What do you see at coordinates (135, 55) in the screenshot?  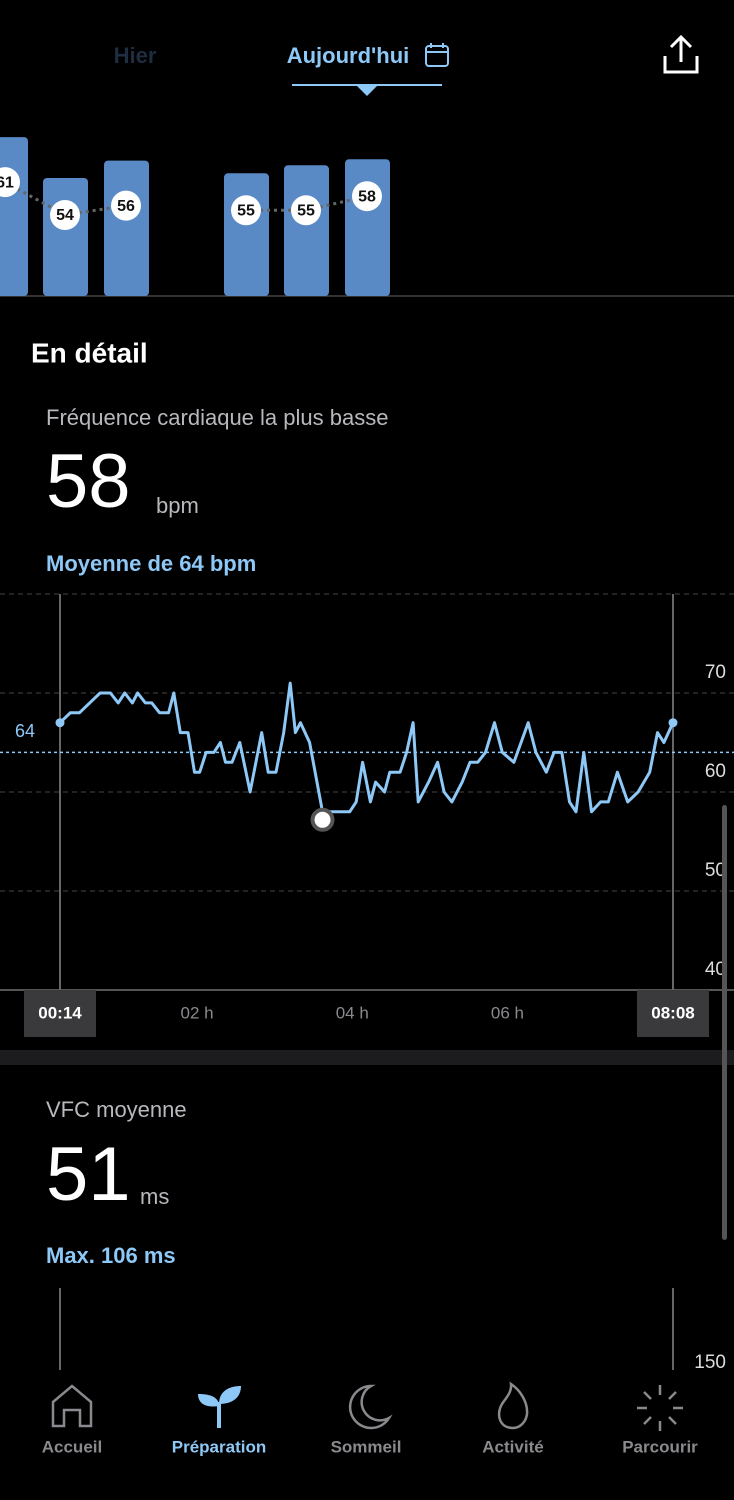 I see `tab: Hier` at bounding box center [135, 55].